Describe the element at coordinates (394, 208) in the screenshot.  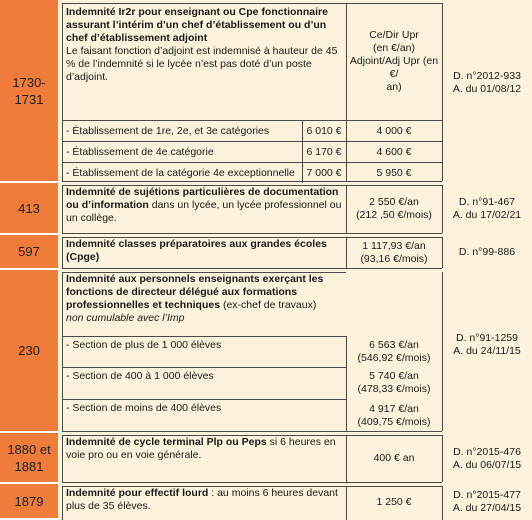
I see `row-amount: 2 550 €/an (212 ,50 €/mois)` at that location.